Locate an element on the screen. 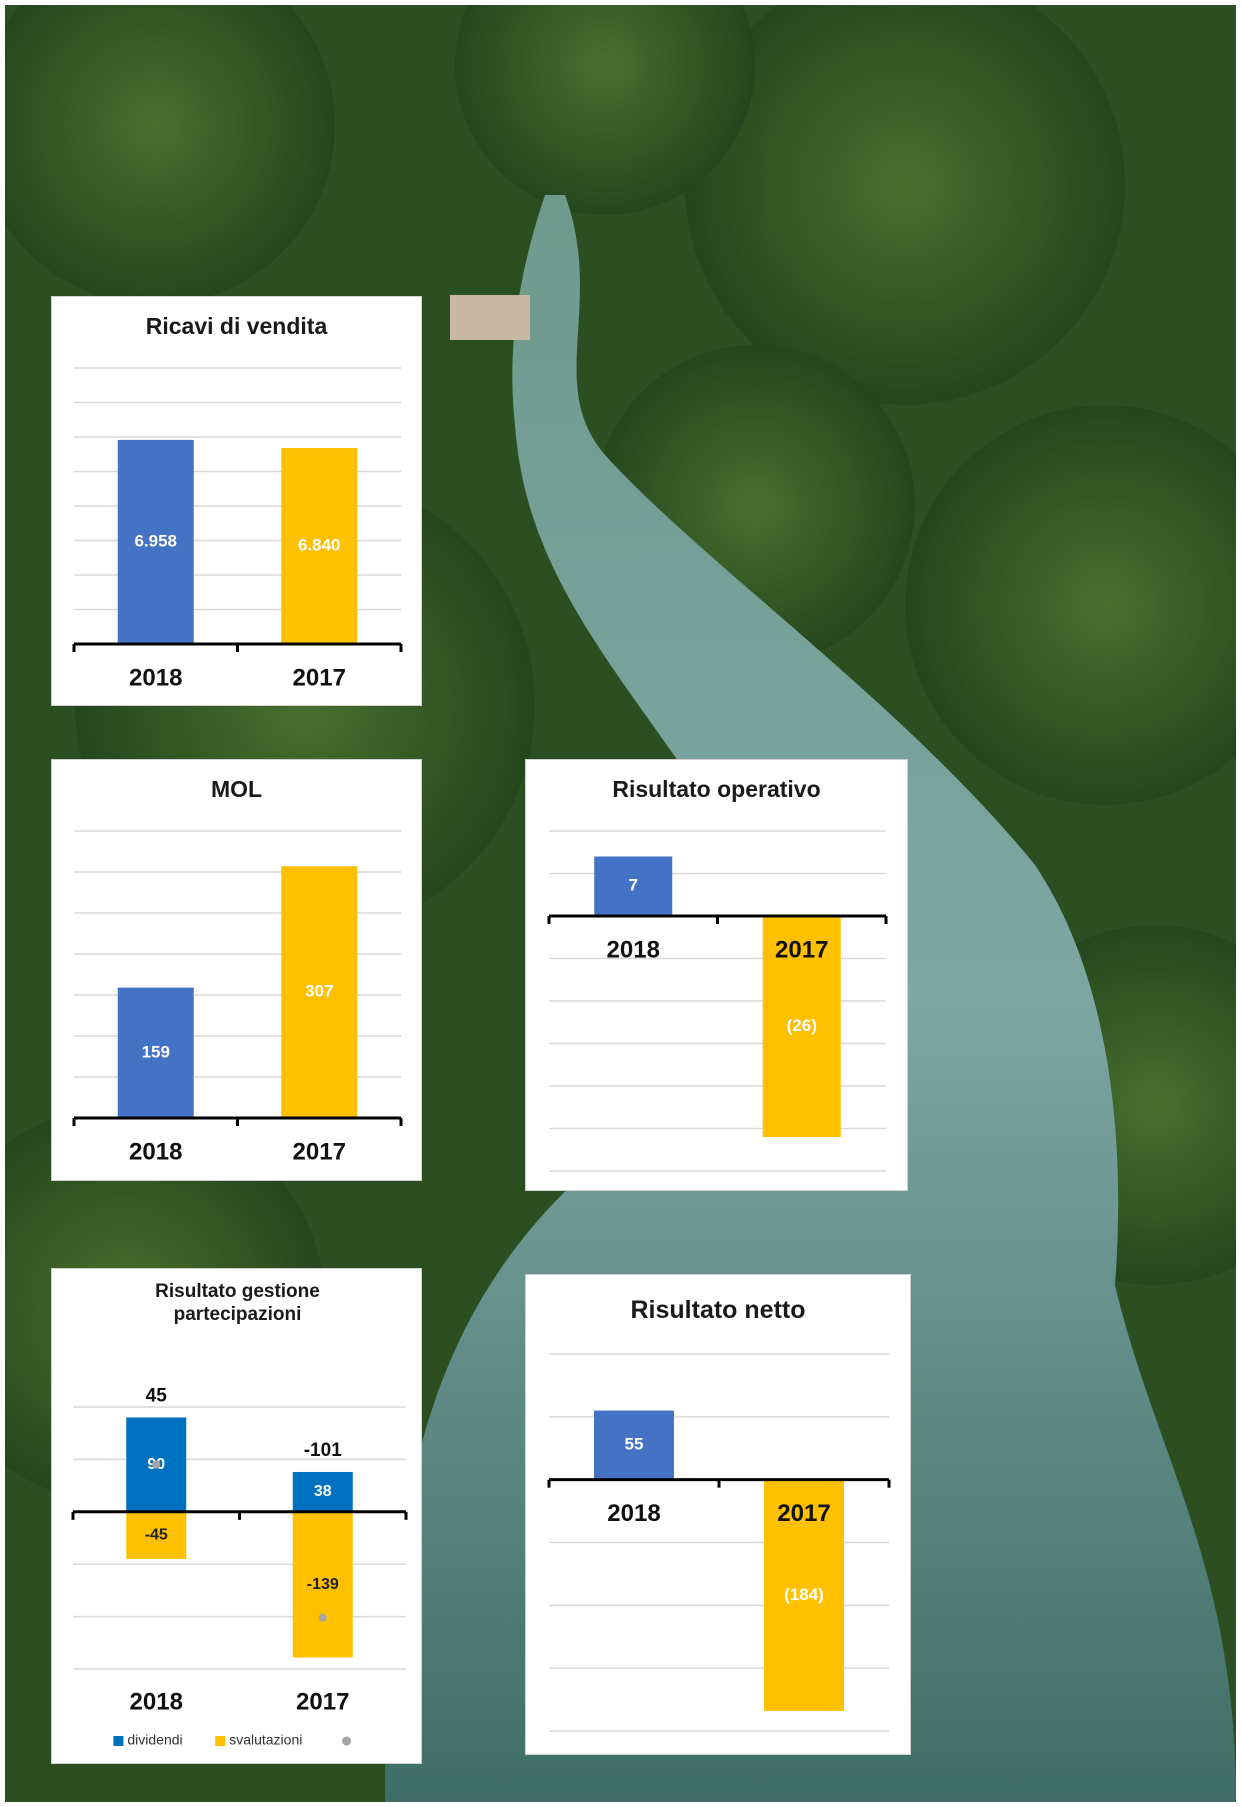 Image resolution: width=1241 pixels, height=1807 pixels. chart: 159 307 2018 2017 is located at coordinates (237, 997).